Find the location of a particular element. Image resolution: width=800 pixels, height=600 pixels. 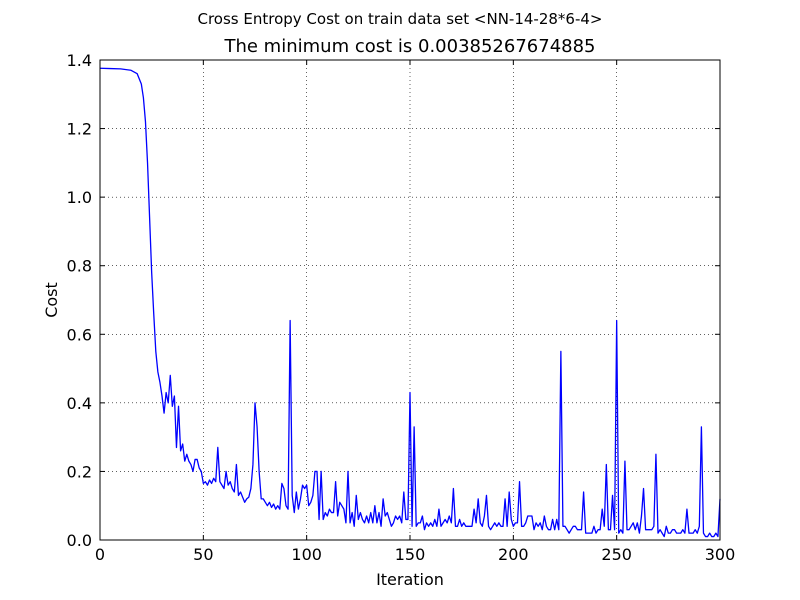

x-tick-label: 250 is located at coordinates (616, 554).